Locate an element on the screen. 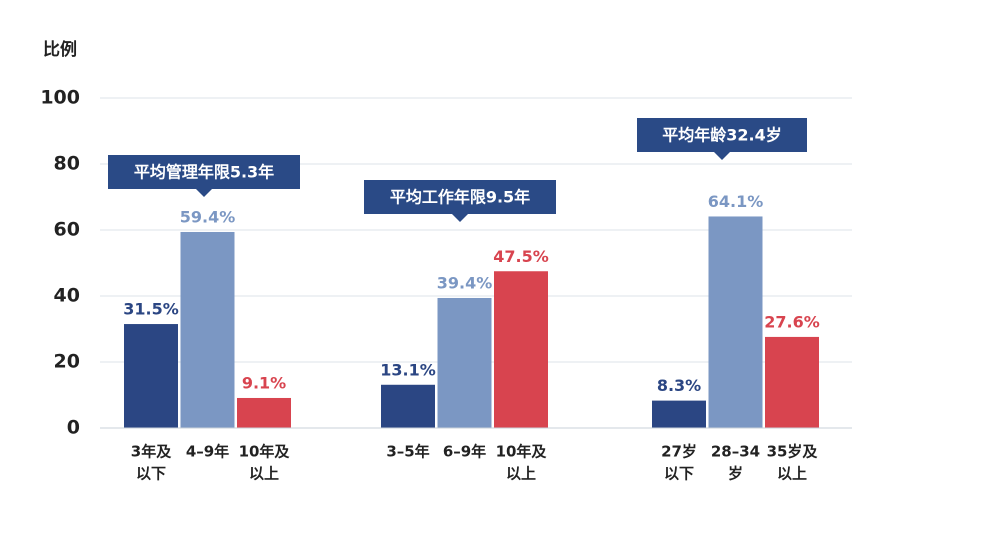 This screenshot has width=1000, height=551. y-tick-label: 60 is located at coordinates (67, 230).